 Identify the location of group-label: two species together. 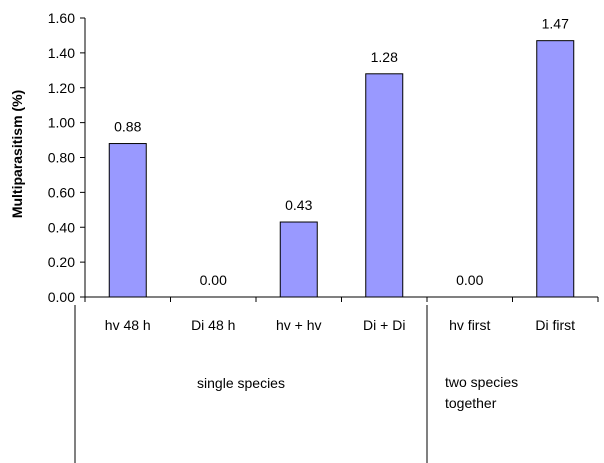
(481, 392).